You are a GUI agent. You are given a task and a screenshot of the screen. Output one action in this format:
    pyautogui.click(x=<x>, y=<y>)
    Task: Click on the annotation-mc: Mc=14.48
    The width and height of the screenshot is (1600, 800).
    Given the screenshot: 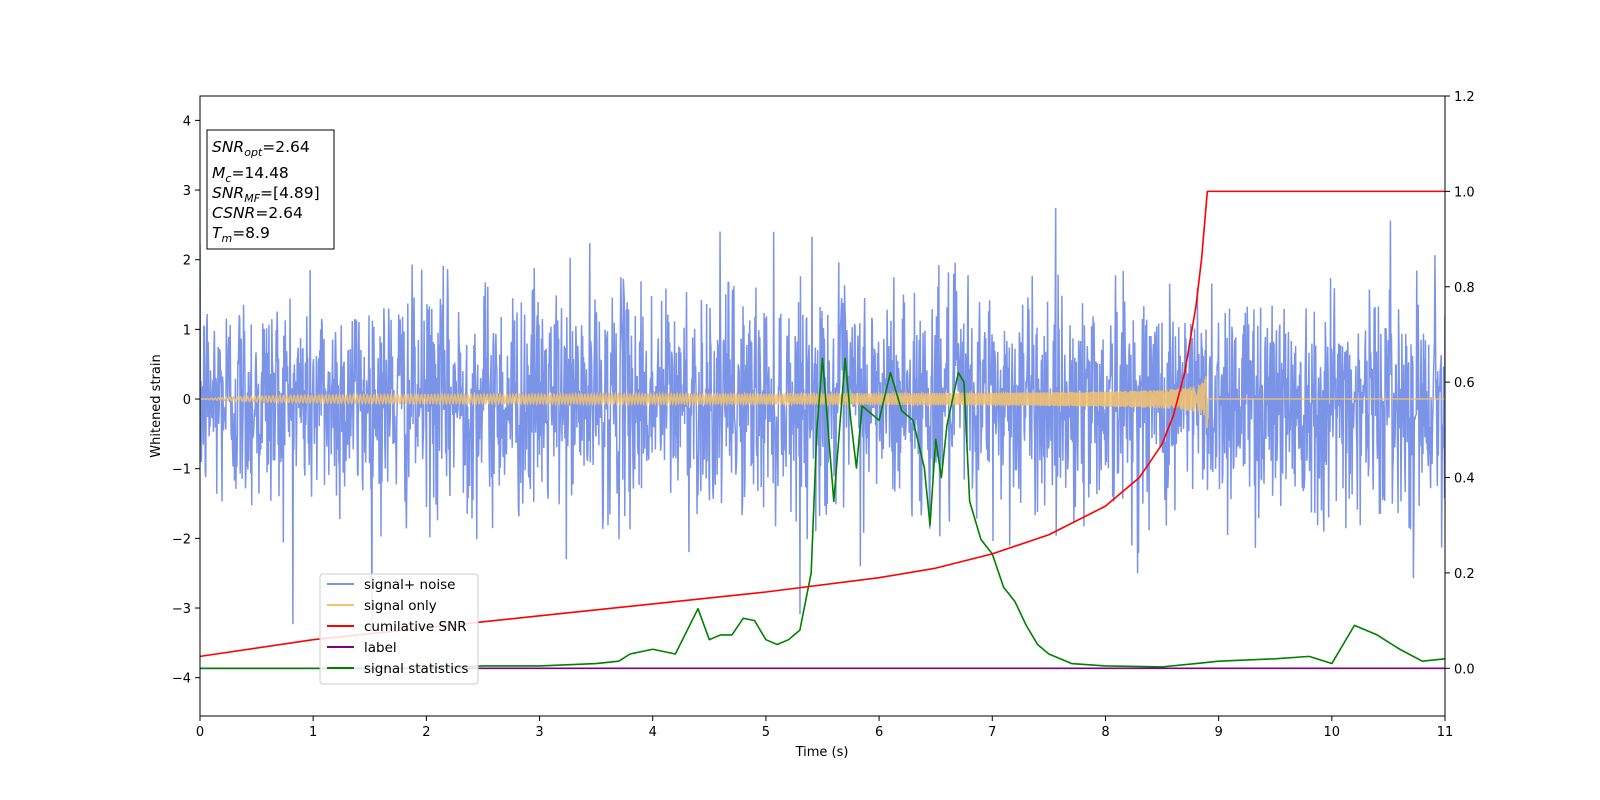 What is the action you would take?
    pyautogui.click(x=250, y=174)
    